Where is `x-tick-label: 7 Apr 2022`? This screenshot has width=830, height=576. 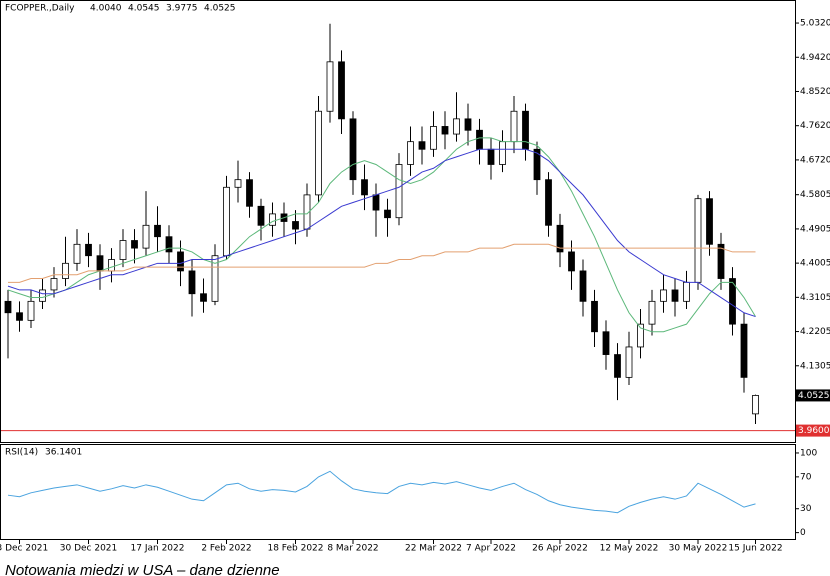
x-tick-label: 7 Apr 2022 is located at coordinates (491, 549).